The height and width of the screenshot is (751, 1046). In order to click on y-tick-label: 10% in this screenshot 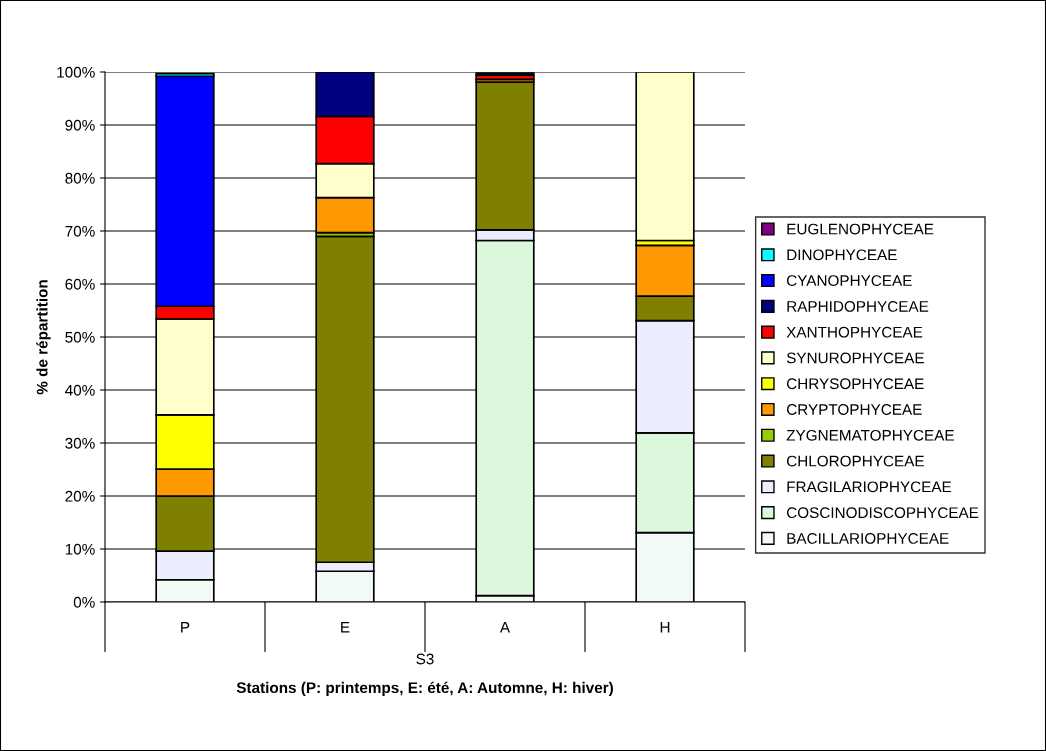, I will do `click(80, 549)`.